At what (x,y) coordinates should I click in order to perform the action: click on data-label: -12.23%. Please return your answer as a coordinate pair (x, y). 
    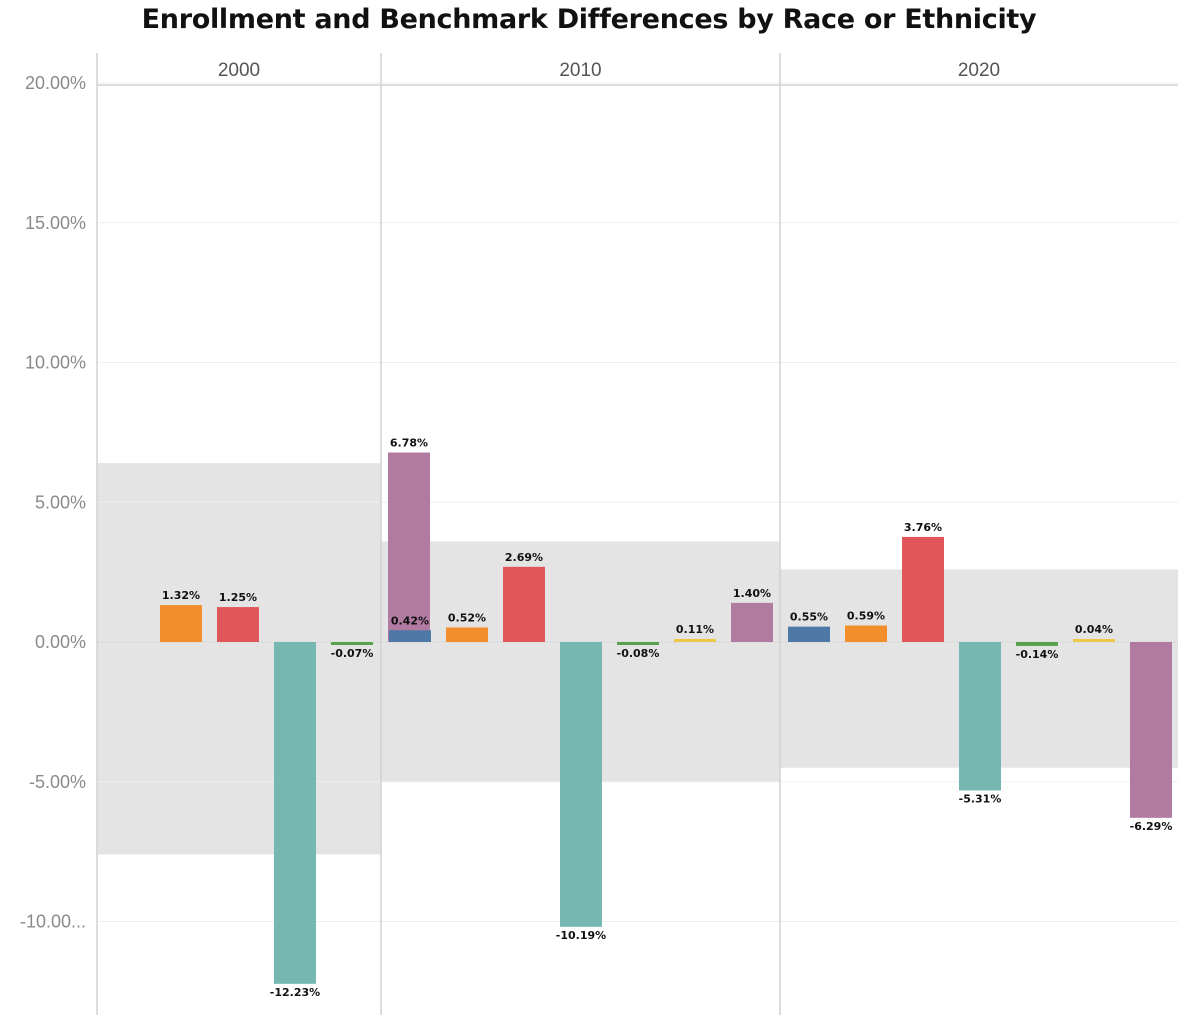
    Looking at the image, I should click on (295, 992).